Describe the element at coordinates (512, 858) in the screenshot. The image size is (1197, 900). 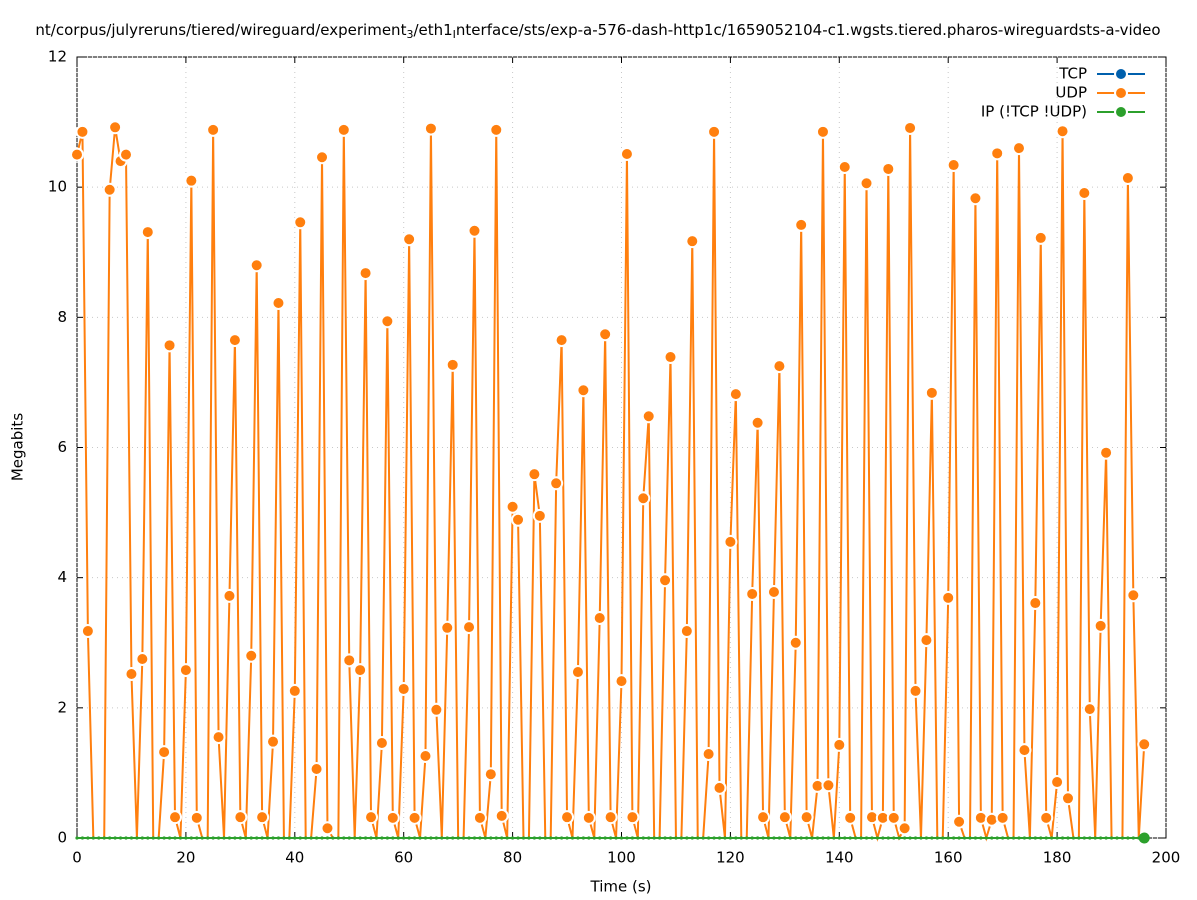
I see `x-tick-label: 80` at that location.